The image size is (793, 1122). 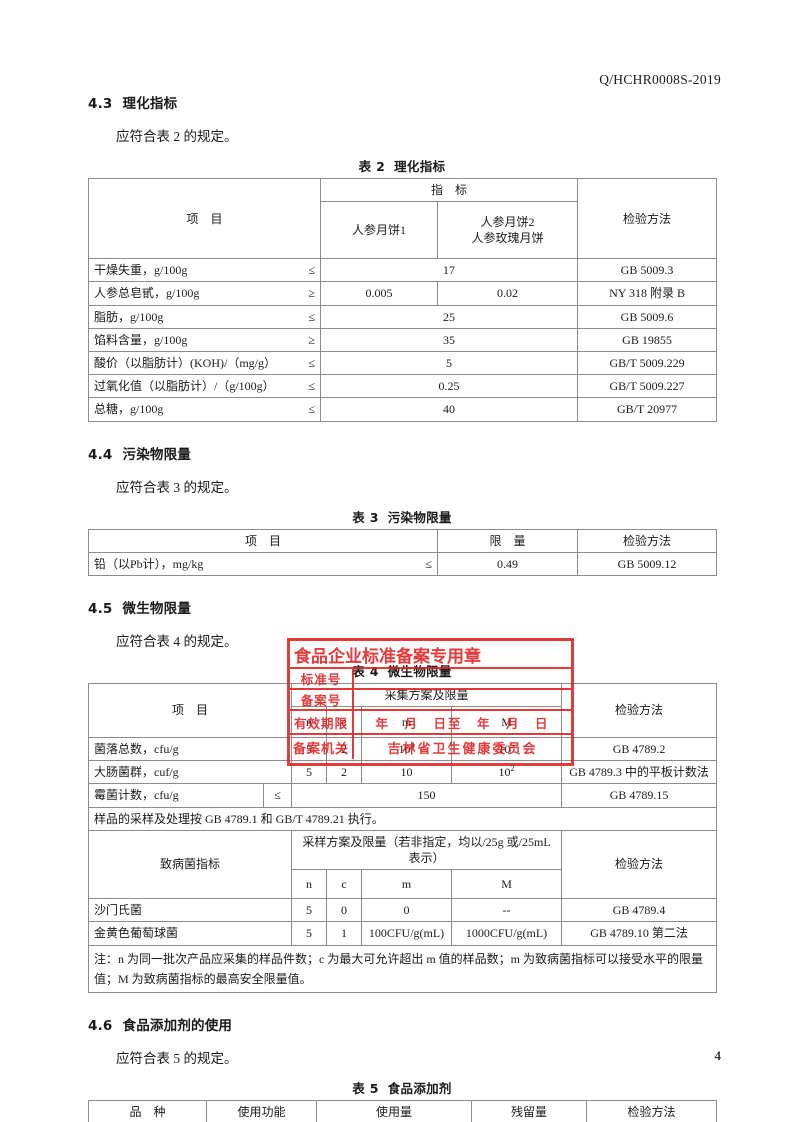 What do you see at coordinates (129, 316) in the screenshot?
I see `table2-item-label: 脂肪，g/100g` at bounding box center [129, 316].